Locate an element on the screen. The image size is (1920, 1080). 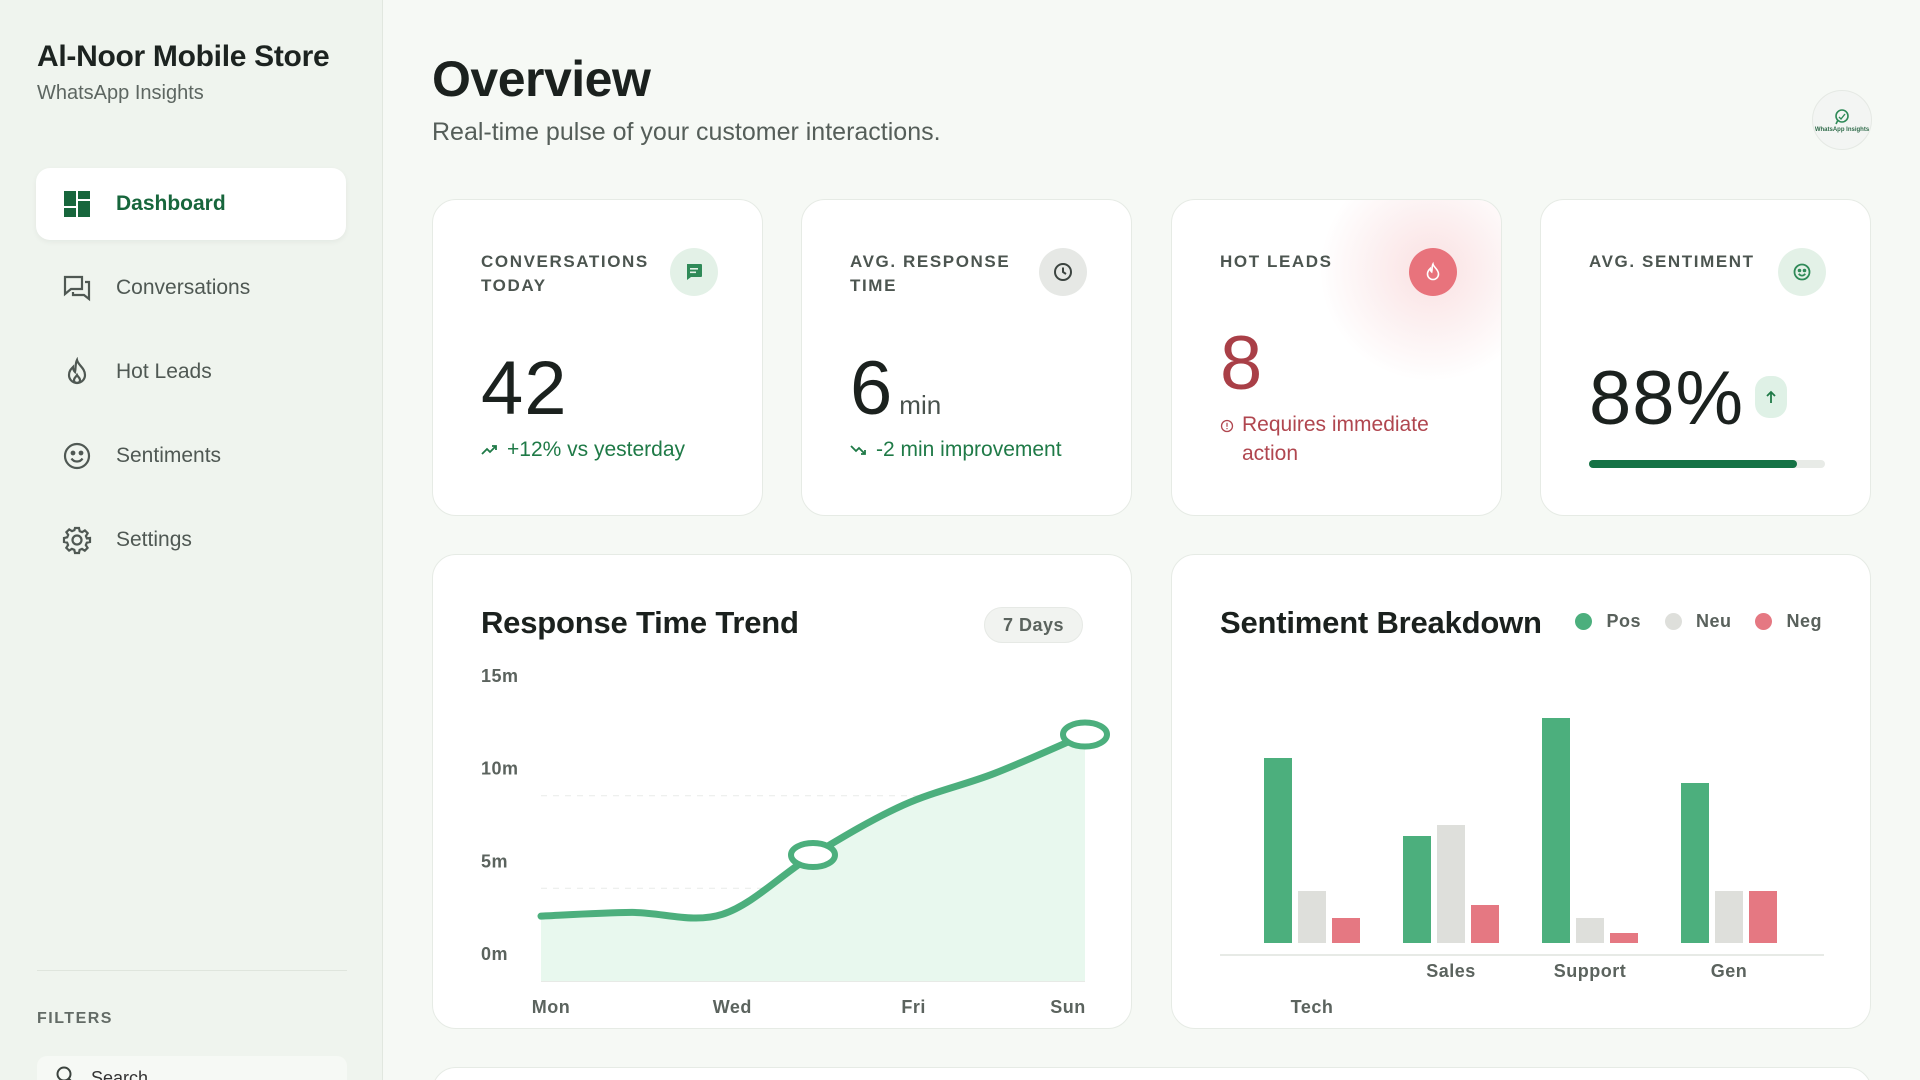
bar-sales-neu is located at coordinates (1451, 884).